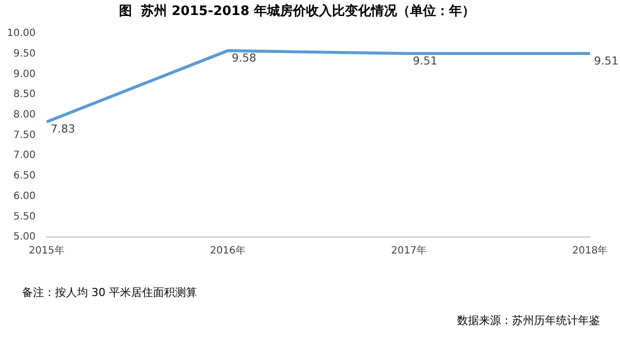  What do you see at coordinates (24, 156) in the screenshot?
I see `y-tick-label: 7.00` at bounding box center [24, 156].